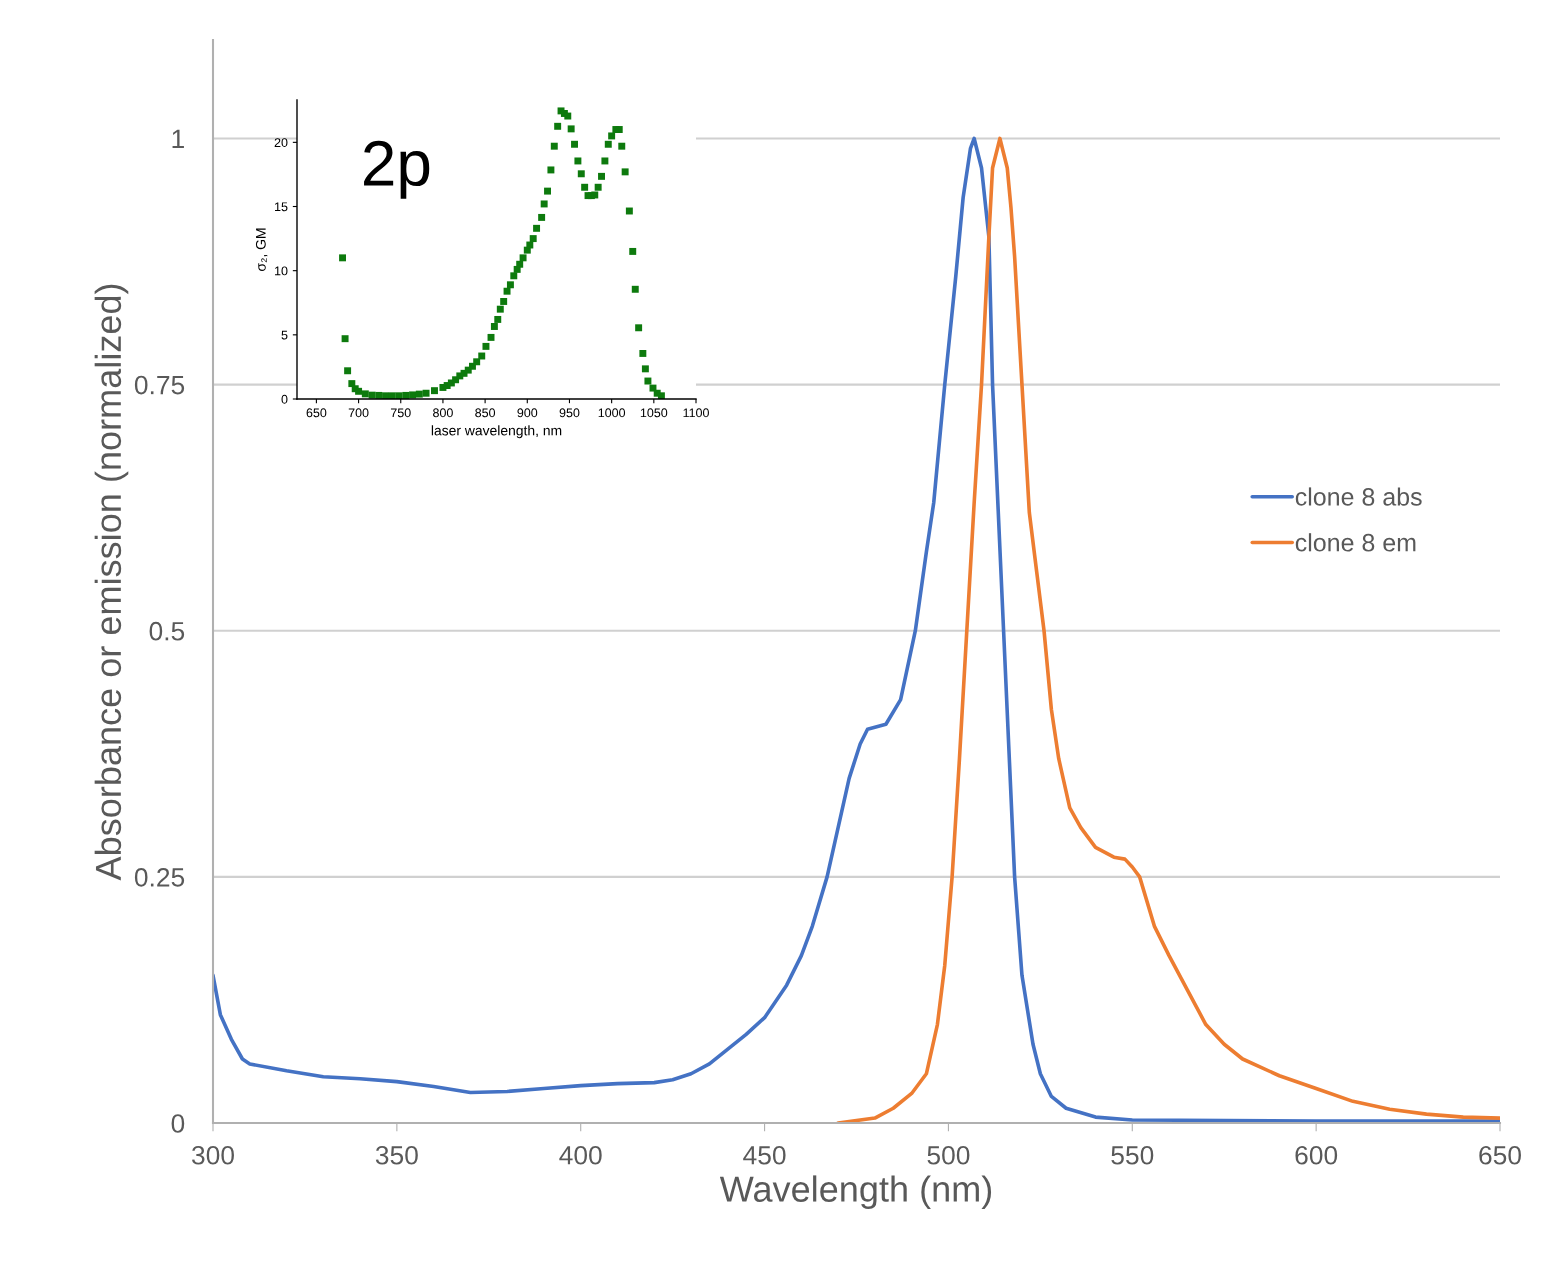  I want to click on y-axis-title: σ₂, GM, so click(261, 249).